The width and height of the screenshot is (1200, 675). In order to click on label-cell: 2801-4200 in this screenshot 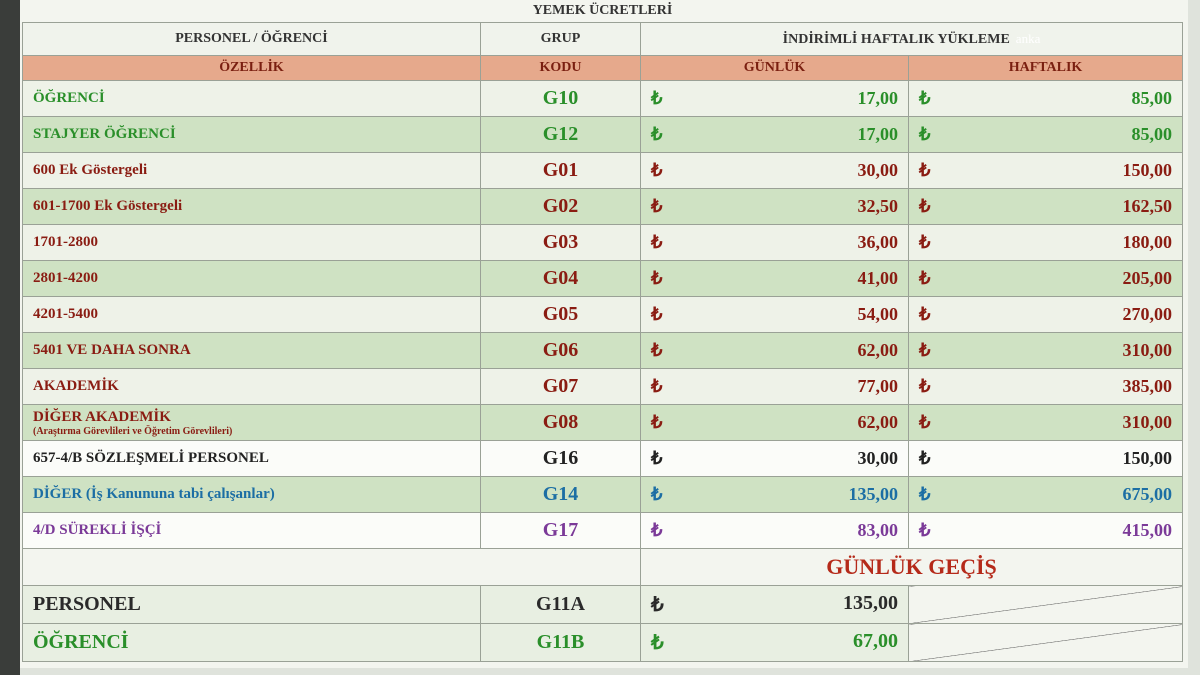, I will do `click(251, 278)`.